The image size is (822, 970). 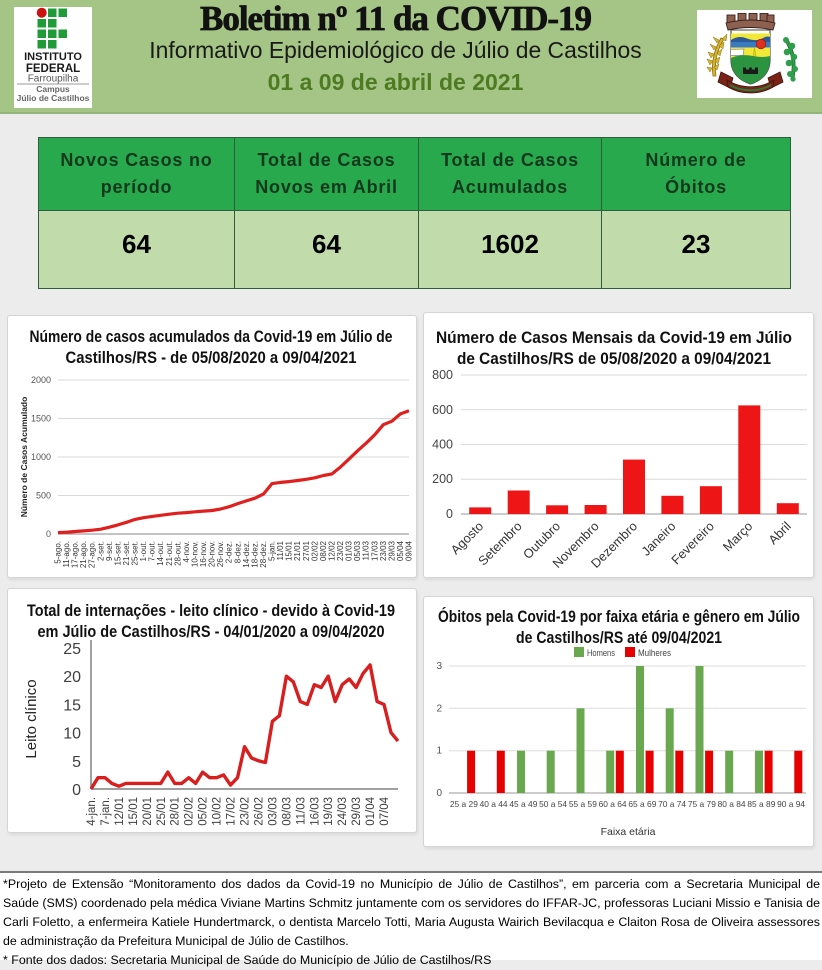 I want to click on svg-text: 55 a 59, so click(x=583, y=804).